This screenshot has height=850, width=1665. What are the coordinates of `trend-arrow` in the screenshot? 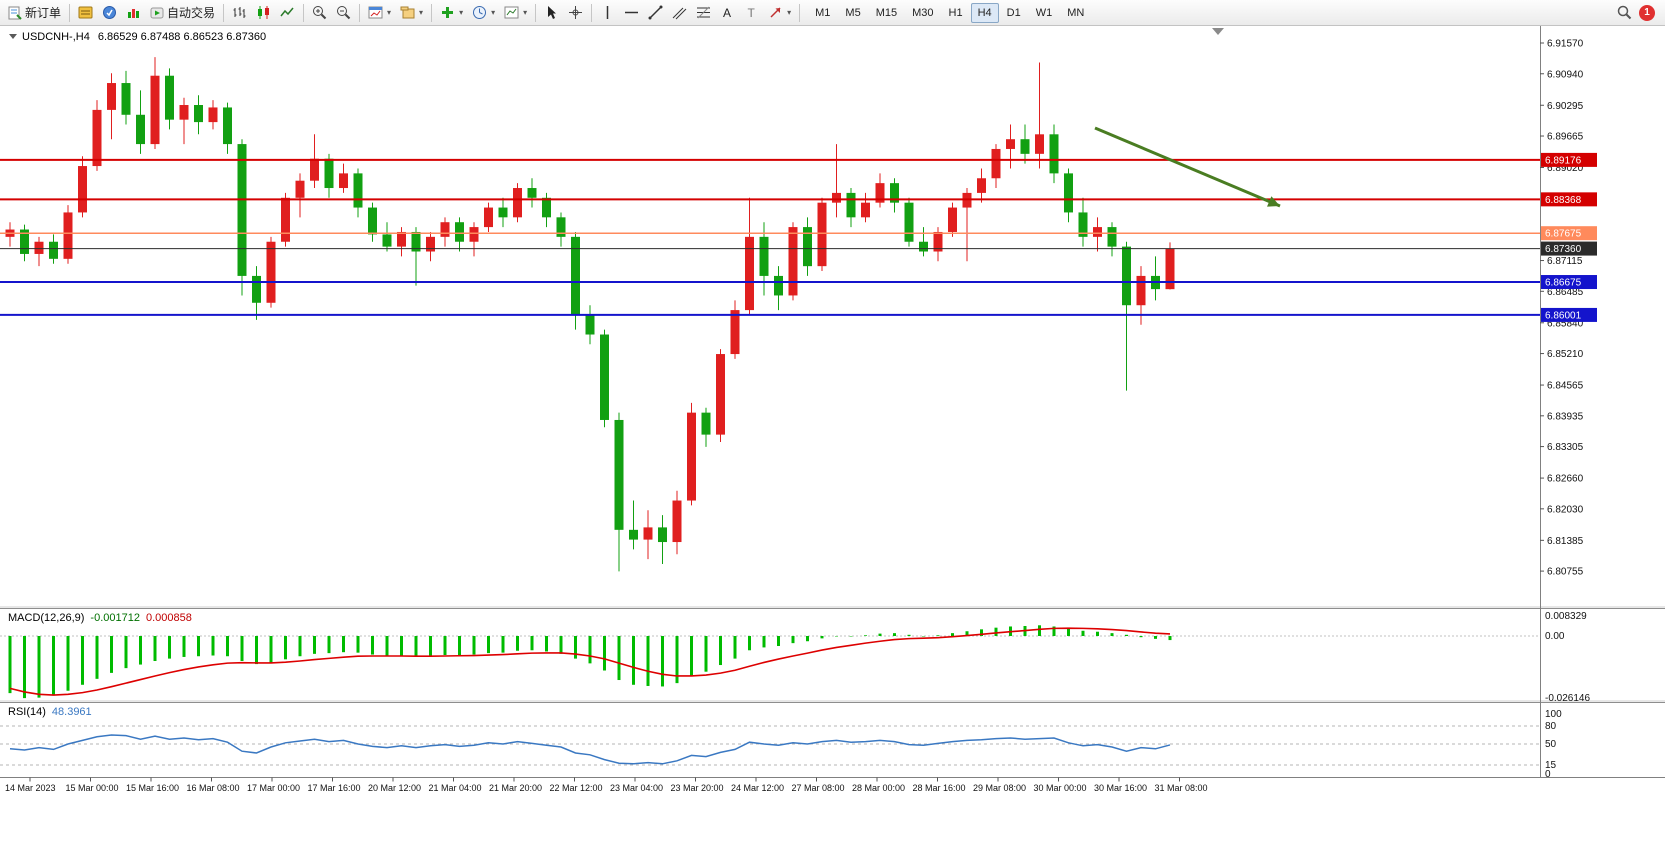 It's located at (1187, 167).